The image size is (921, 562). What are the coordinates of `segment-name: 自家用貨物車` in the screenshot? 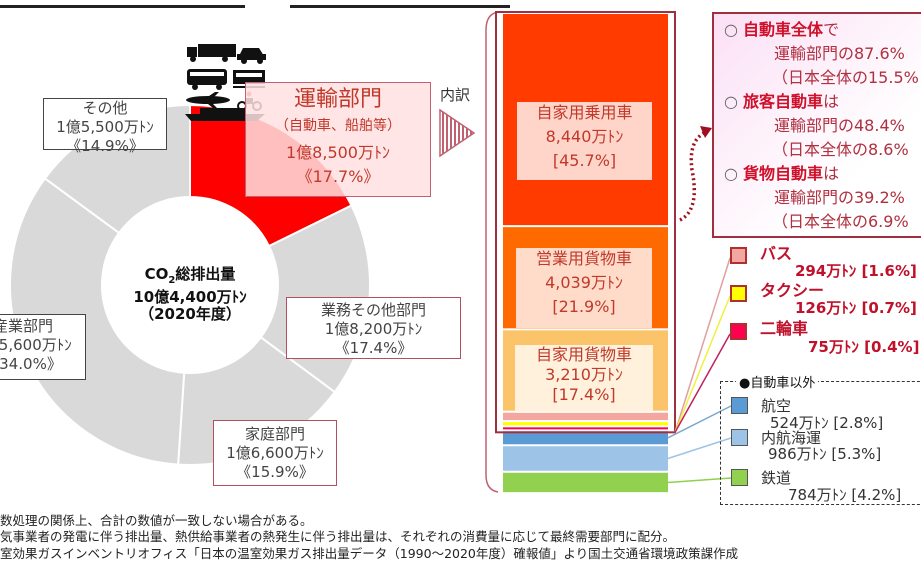 It's located at (583, 354).